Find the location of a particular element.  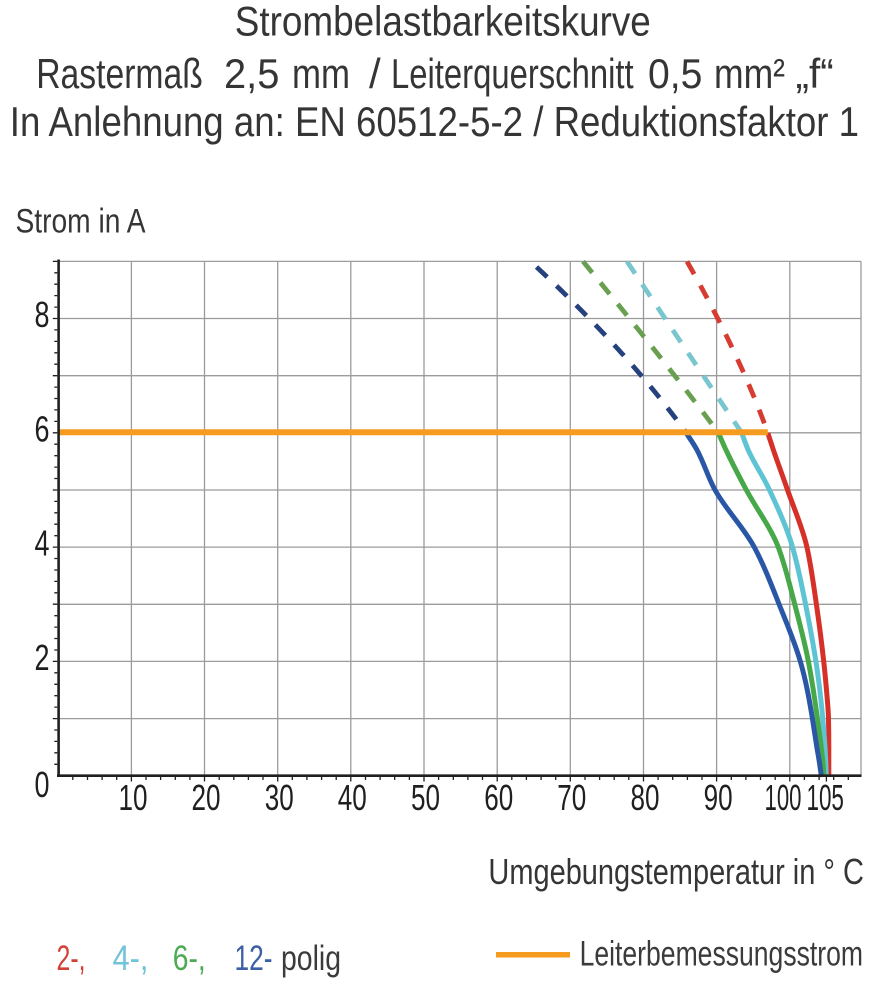

svg-text: mm is located at coordinates (321, 73).